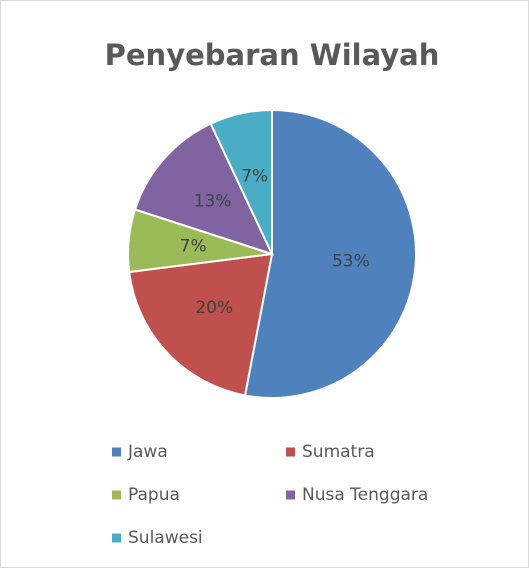  I want to click on legend-label: Papua, so click(154, 495).